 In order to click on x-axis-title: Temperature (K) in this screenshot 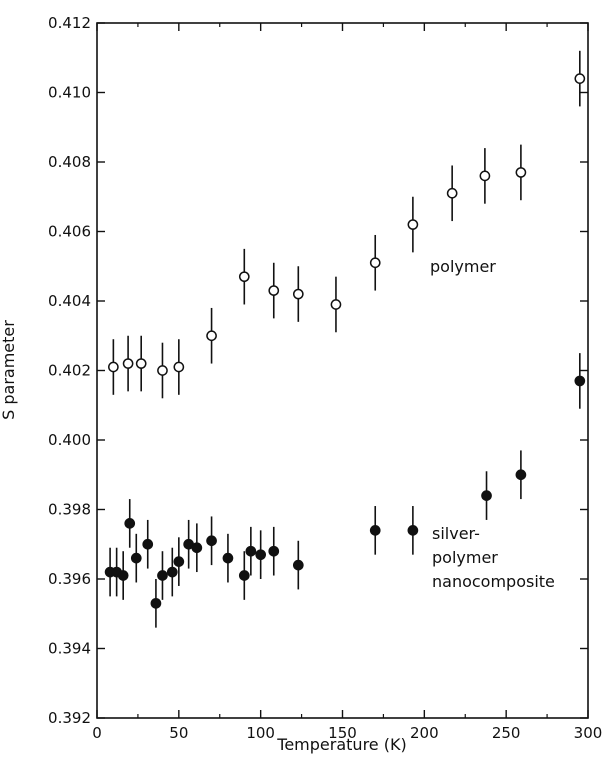, I will do `click(341, 744)`.